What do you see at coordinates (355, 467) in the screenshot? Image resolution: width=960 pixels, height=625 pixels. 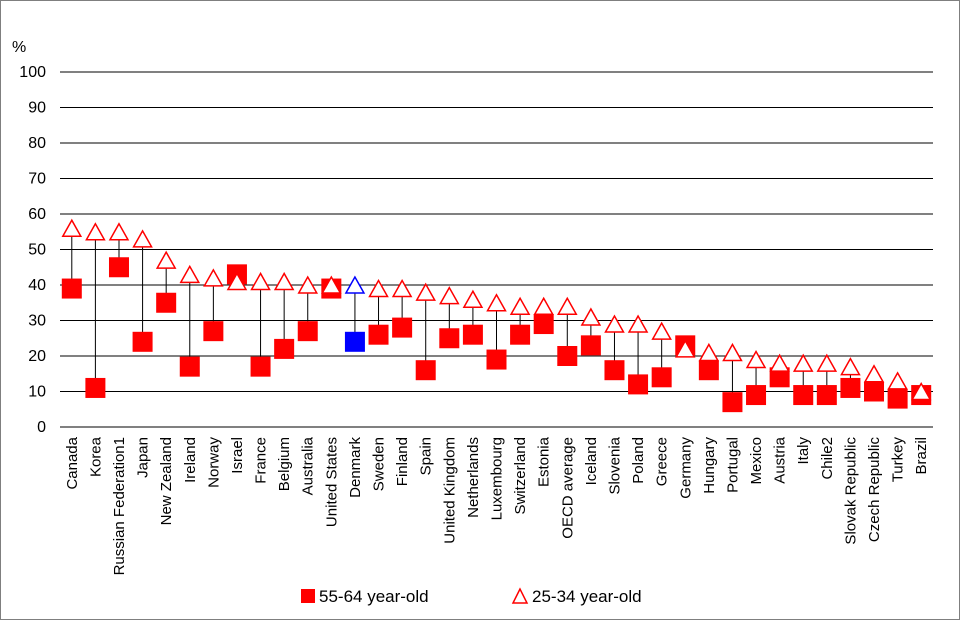 I see `x-category-label: Denmark` at bounding box center [355, 467].